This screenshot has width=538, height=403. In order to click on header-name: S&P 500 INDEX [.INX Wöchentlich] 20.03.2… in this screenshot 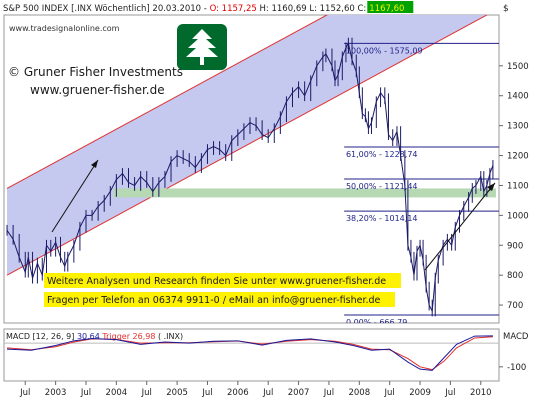, I will do `click(106, 9)`.